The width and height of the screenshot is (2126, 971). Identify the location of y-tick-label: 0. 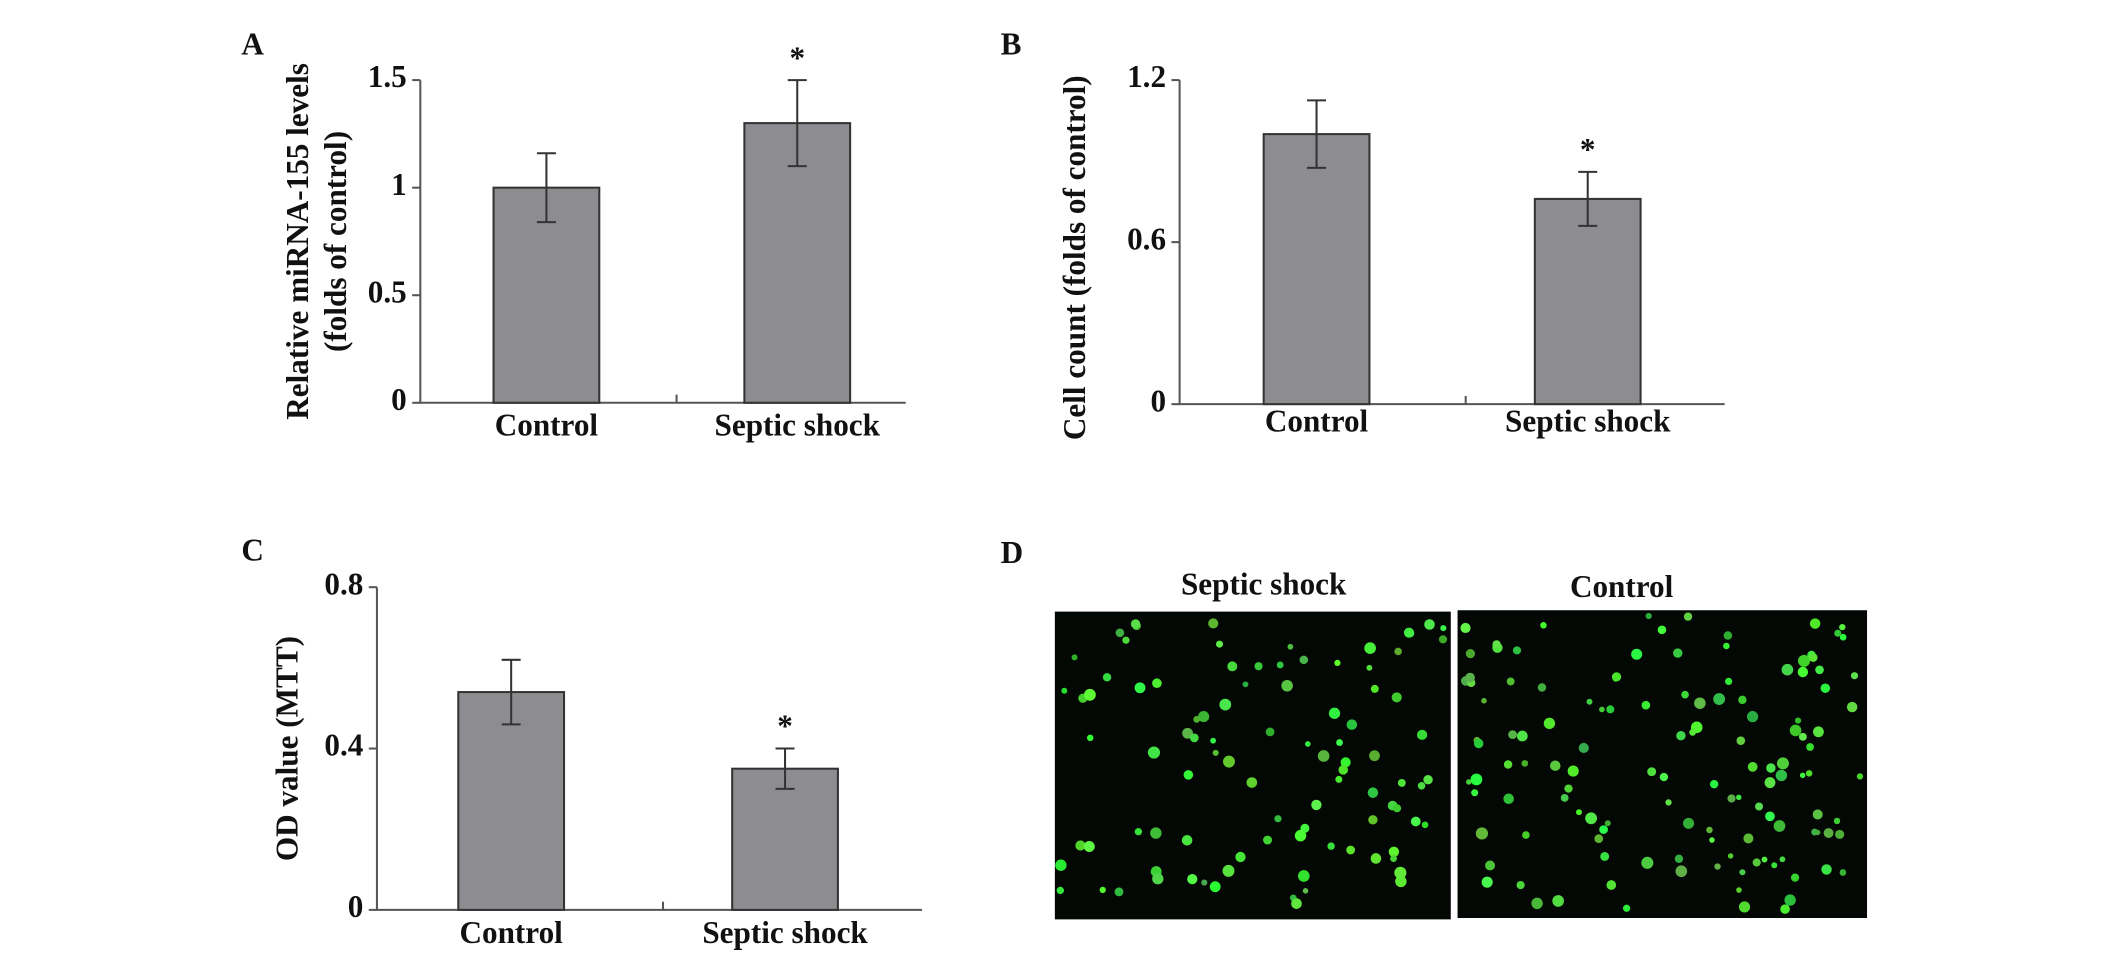
(1158, 400).